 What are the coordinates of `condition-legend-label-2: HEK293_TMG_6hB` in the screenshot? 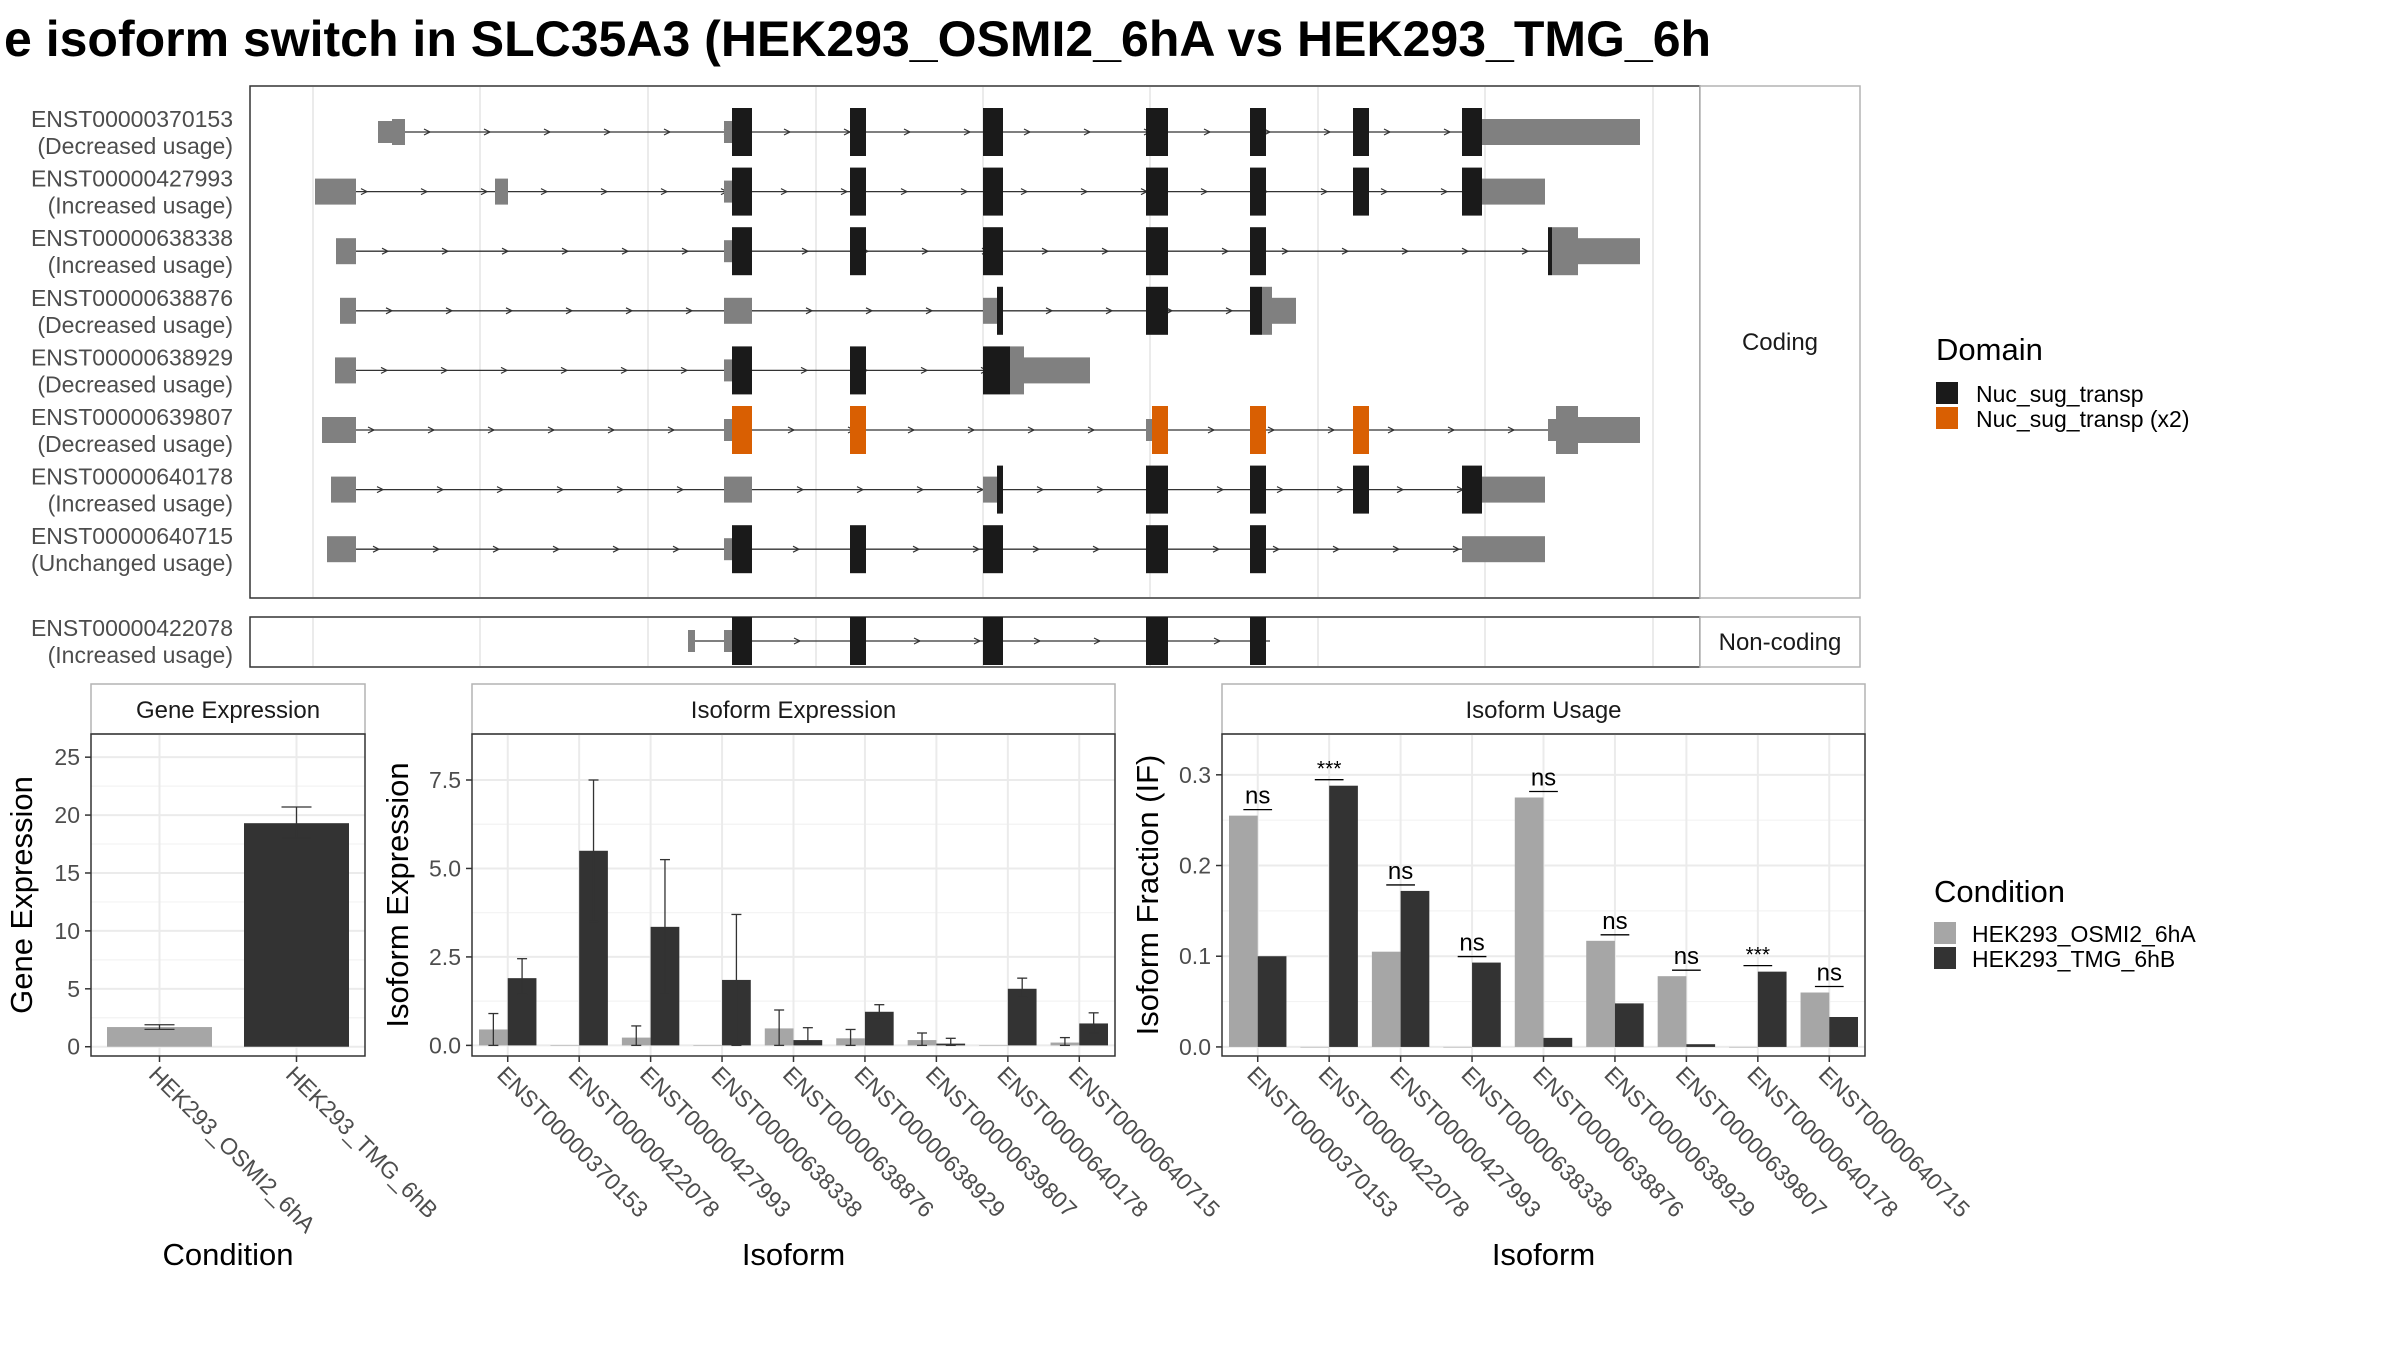 It's located at (2073, 959).